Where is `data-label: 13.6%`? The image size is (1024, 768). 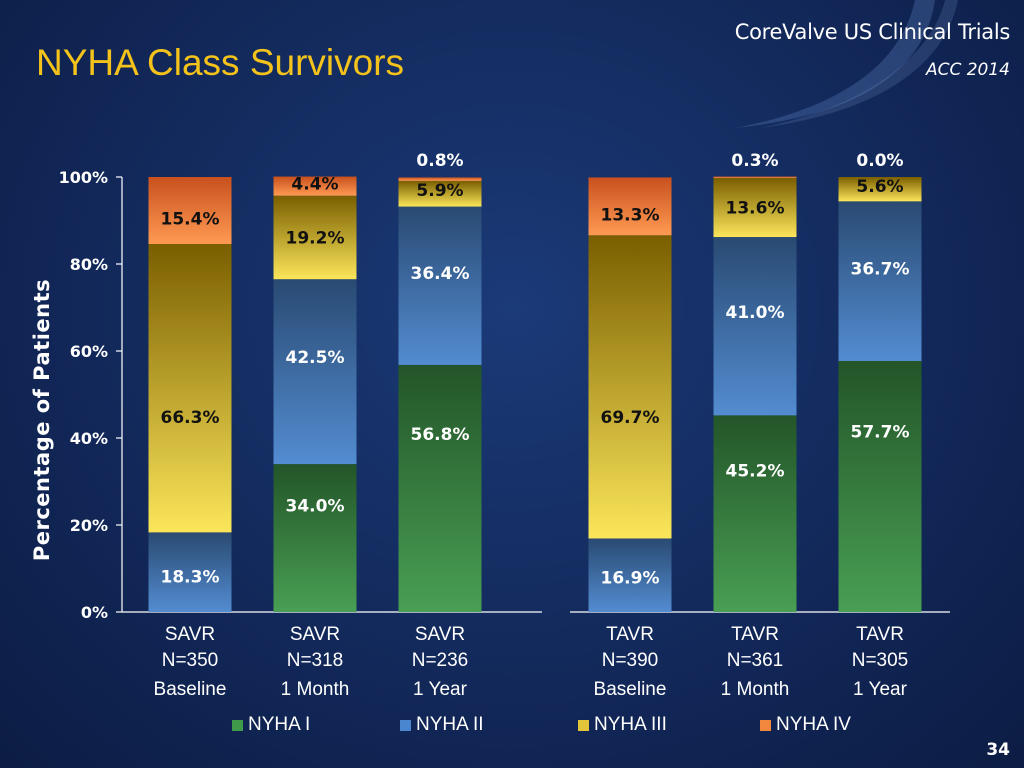
data-label: 13.6% is located at coordinates (755, 208).